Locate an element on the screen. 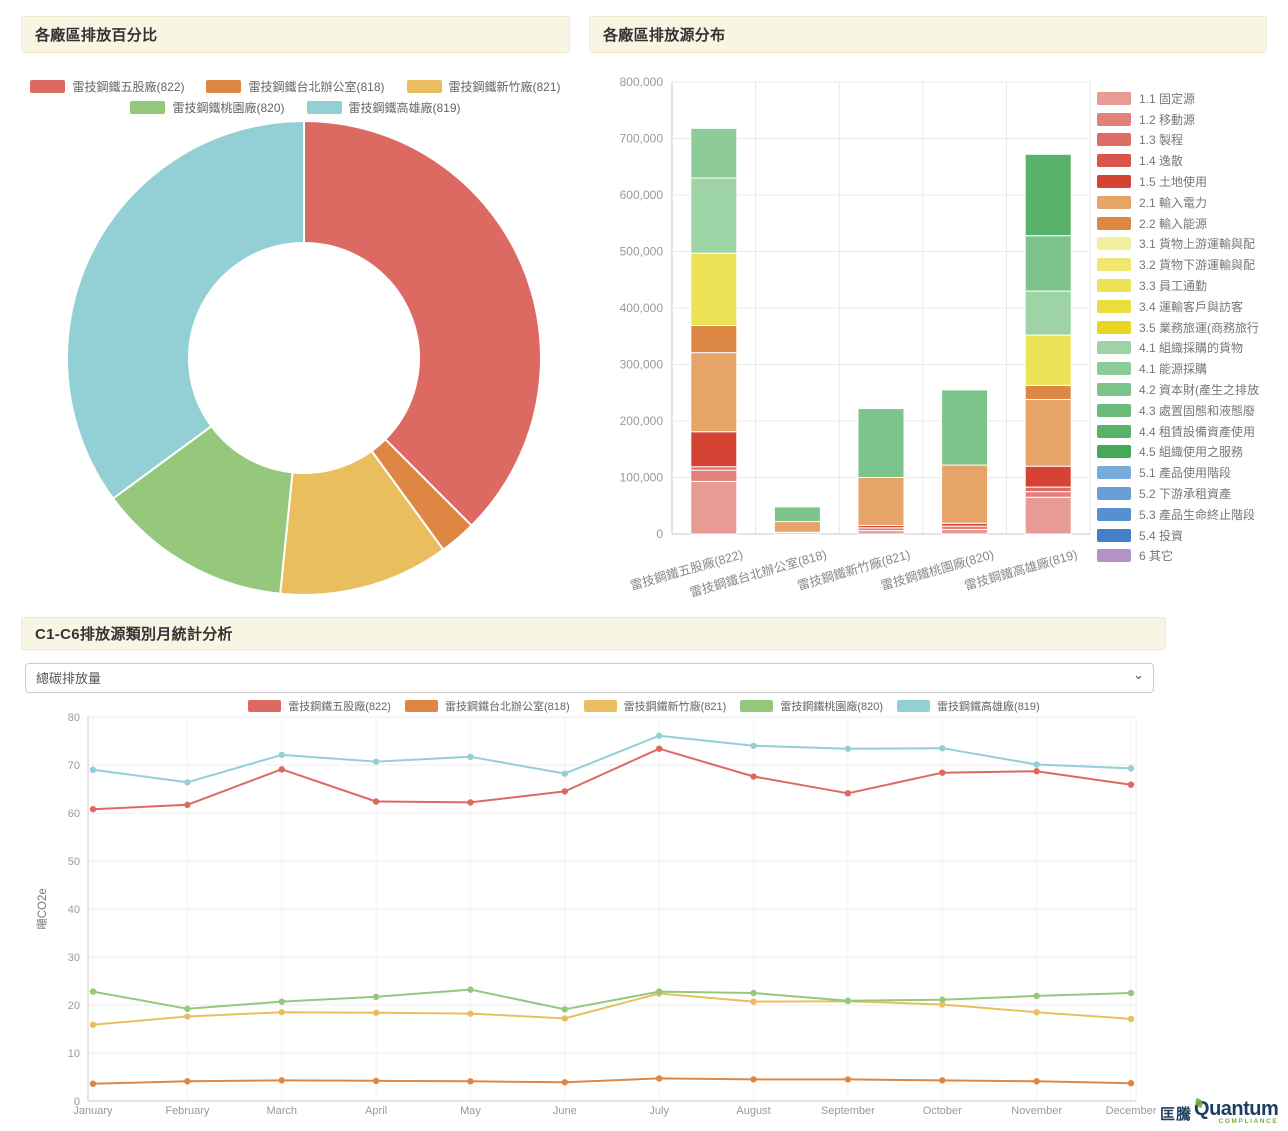 Image resolution: width=1288 pixels, height=1131 pixels. bar-legend-item-12: 4.1 組織採購的貨物 is located at coordinates (1187, 348).